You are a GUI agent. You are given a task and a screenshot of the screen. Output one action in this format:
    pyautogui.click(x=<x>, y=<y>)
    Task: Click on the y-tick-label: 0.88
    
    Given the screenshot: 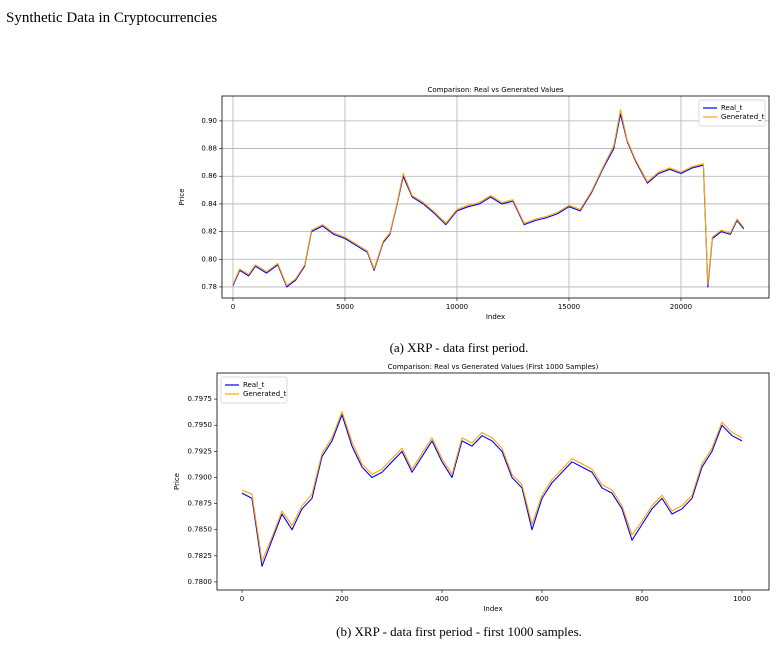 What is the action you would take?
    pyautogui.click(x=209, y=149)
    